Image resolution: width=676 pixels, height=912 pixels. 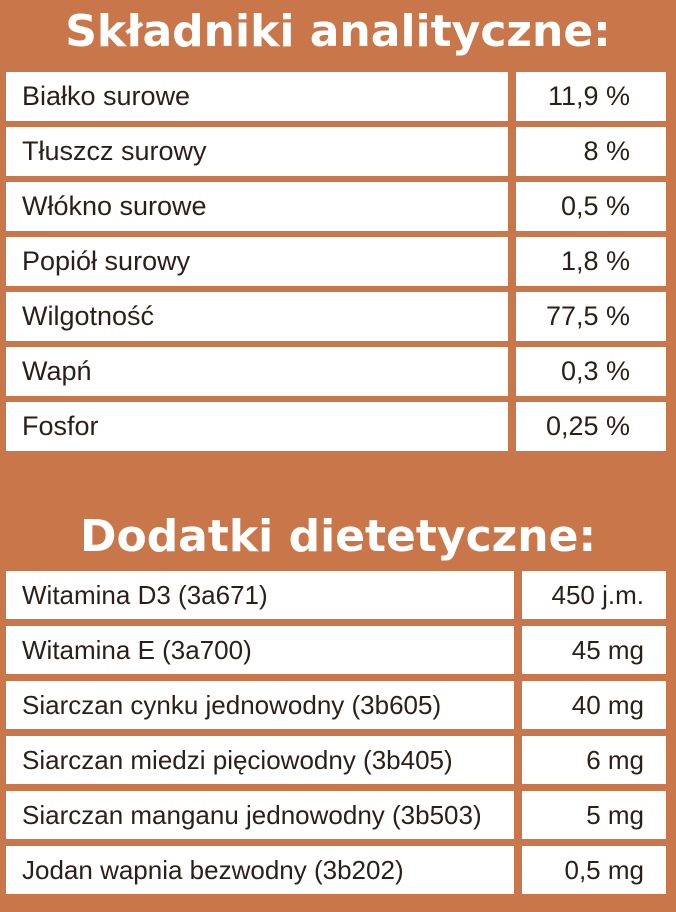 What do you see at coordinates (257, 96) in the screenshot?
I see `row-name: Białko surowe` at bounding box center [257, 96].